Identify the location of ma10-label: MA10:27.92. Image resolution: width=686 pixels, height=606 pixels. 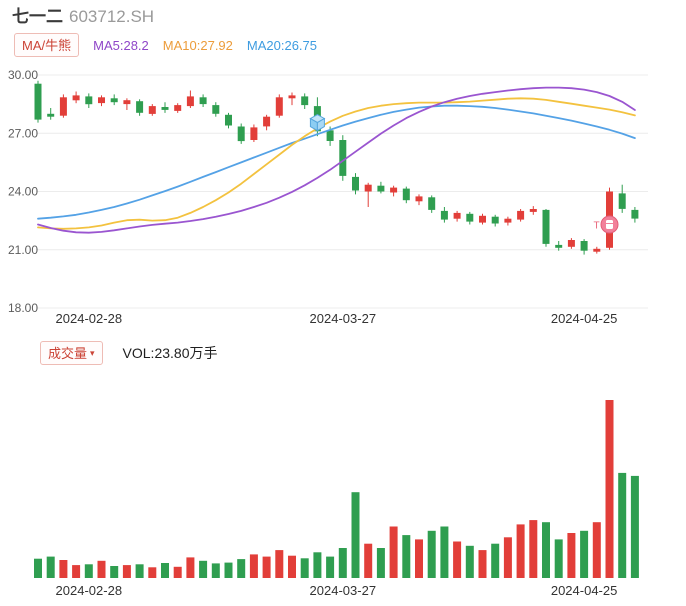
(197, 45).